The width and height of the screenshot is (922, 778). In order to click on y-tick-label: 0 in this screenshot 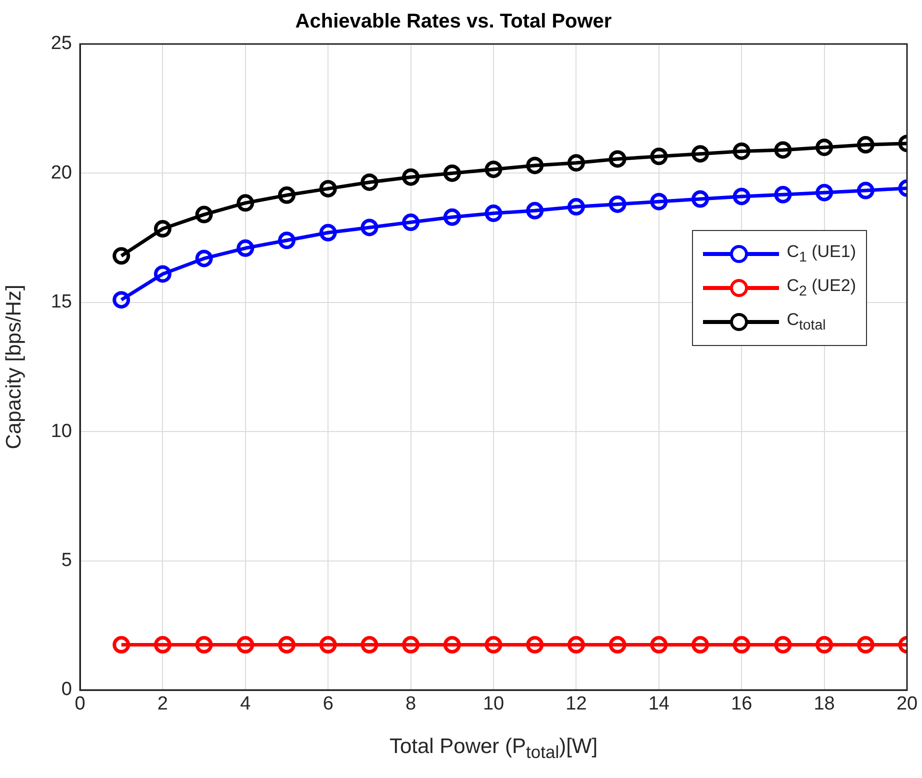, I will do `click(66, 689)`.